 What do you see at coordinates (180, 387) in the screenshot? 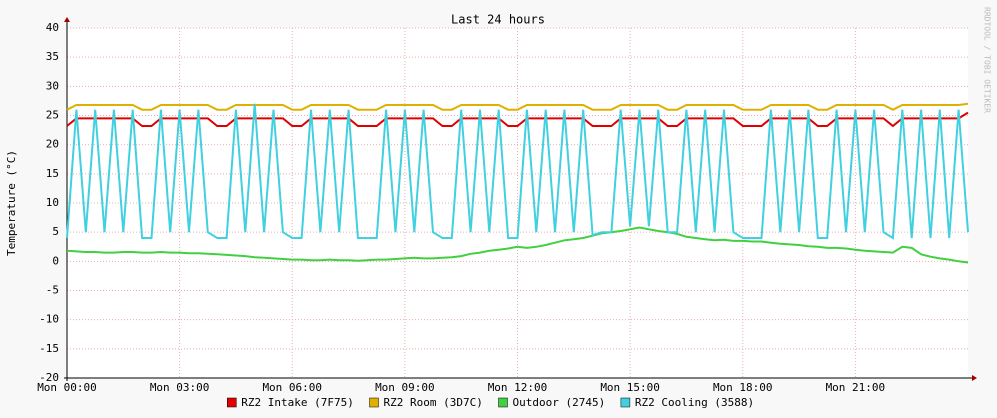
I see `x-tick-label: Mon 03:00` at bounding box center [180, 387].